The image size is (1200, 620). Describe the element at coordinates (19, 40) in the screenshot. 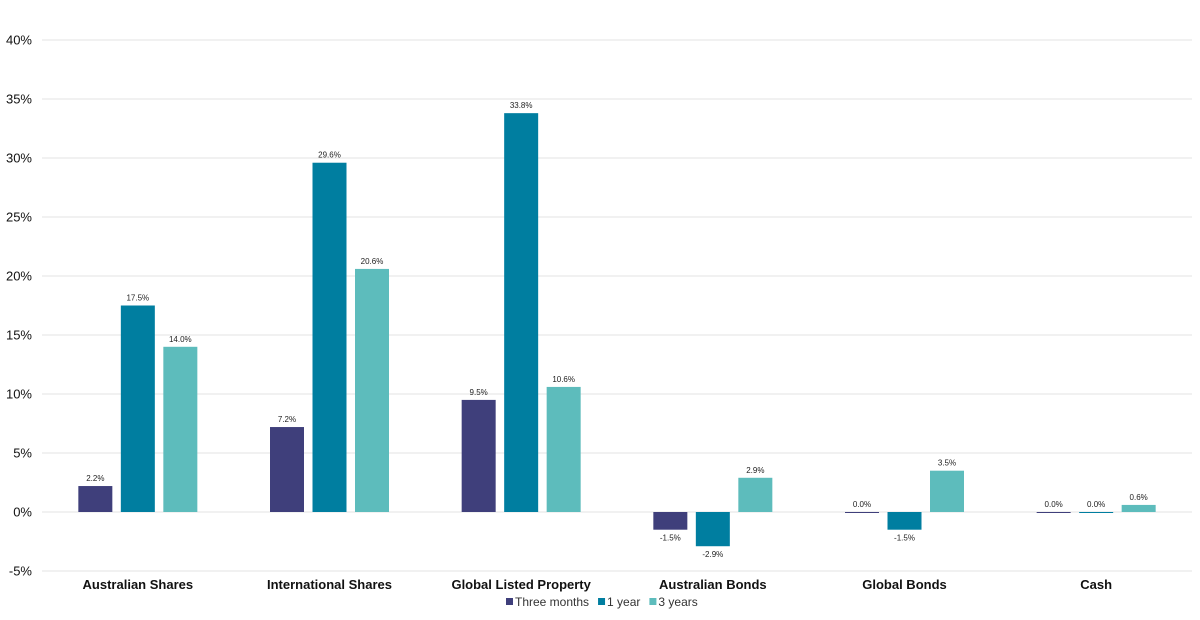

I see `y-tick-label: 40%` at that location.